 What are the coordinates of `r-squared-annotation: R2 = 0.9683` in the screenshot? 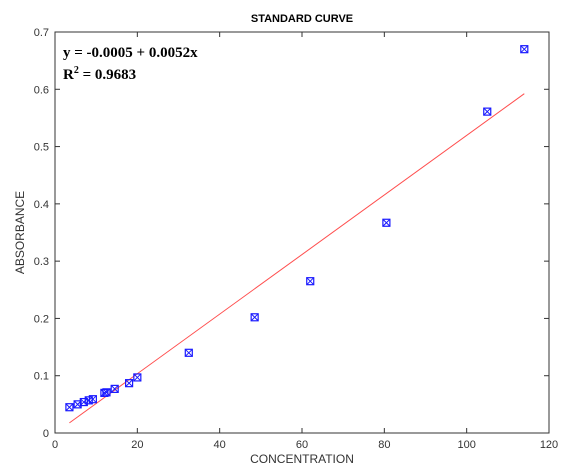 It's located at (99, 74).